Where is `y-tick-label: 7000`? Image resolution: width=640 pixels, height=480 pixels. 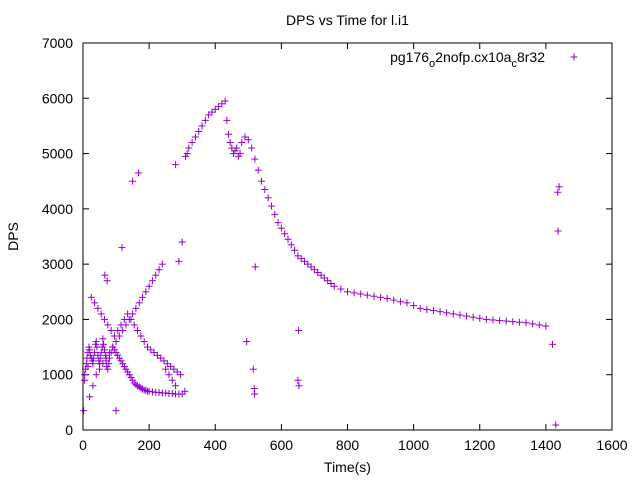 y-tick-label: 7000 is located at coordinates (57, 43).